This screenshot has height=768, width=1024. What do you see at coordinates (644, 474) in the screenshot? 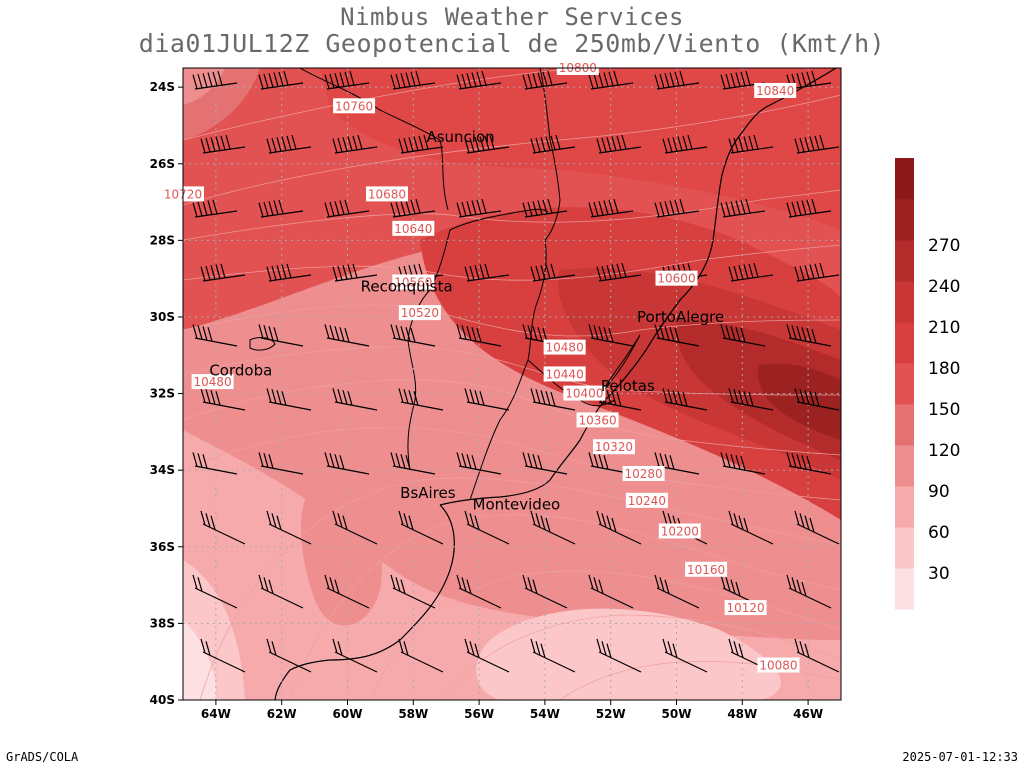
I see `svg-text: 10280` at bounding box center [644, 474].